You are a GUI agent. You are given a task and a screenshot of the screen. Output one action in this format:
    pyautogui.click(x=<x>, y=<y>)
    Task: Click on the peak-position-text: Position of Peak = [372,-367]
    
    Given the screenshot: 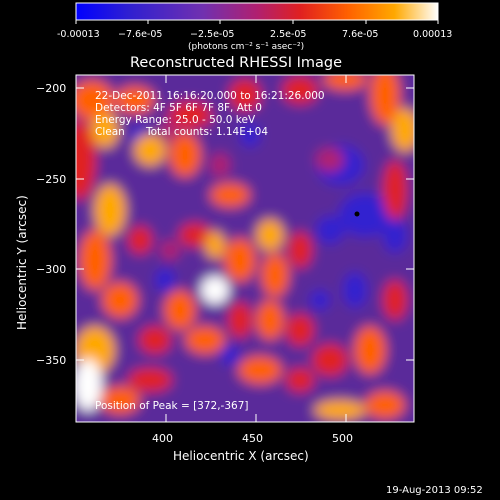 What is the action you would take?
    pyautogui.click(x=172, y=406)
    